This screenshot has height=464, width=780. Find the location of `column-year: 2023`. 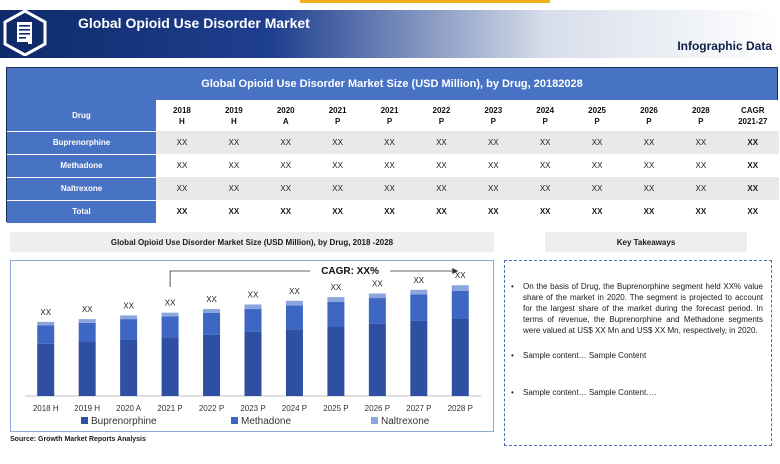

column-year: 2023 is located at coordinates (493, 110).